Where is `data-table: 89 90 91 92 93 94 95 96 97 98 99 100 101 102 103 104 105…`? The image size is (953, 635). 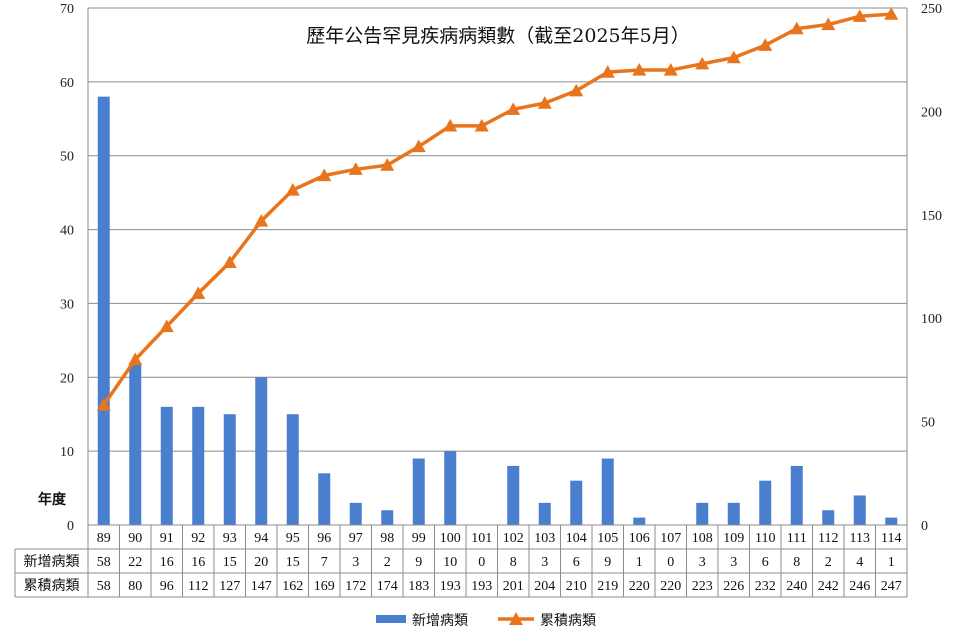 data-table: 89 90 91 92 93 94 95 96 97 98 99 100 101 102 103 104 105… is located at coordinates (461, 561).